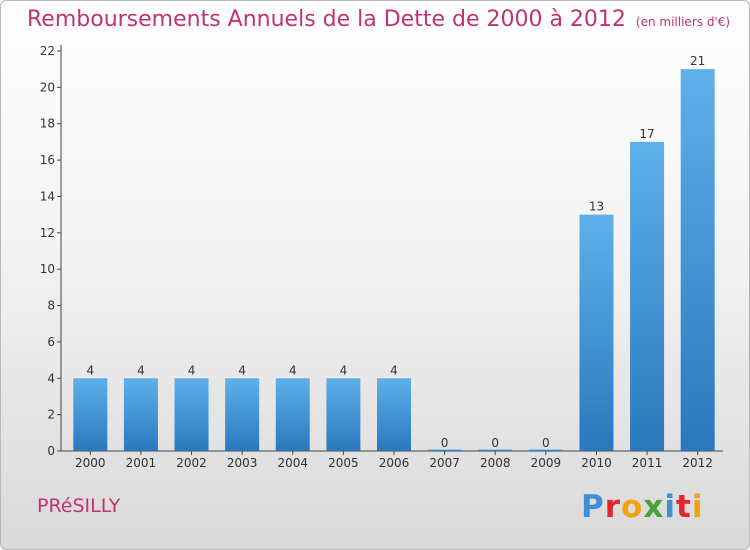 The image size is (750, 550). Describe the element at coordinates (495, 463) in the screenshot. I see `x-tick-label: 2008` at that location.